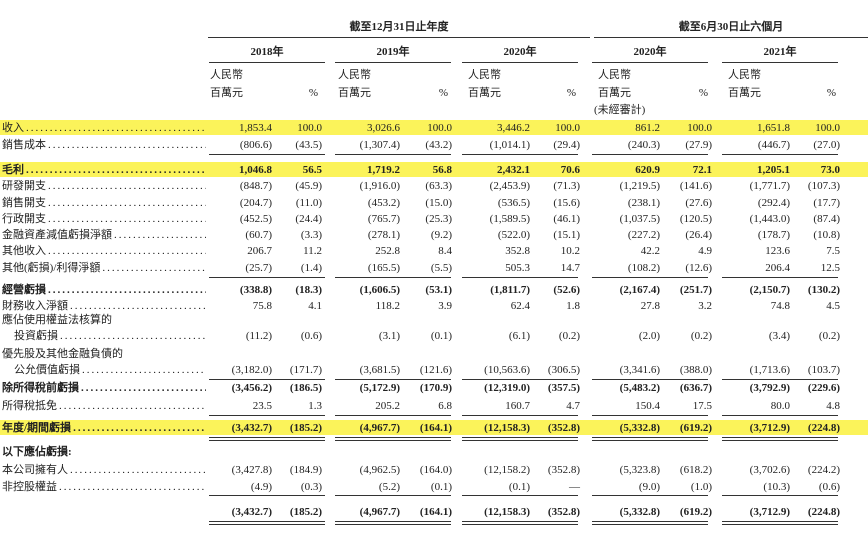 Image resolution: width=868 pixels, height=536 pixels. I want to click on amount-value: (5,172.9), so click(379, 388).